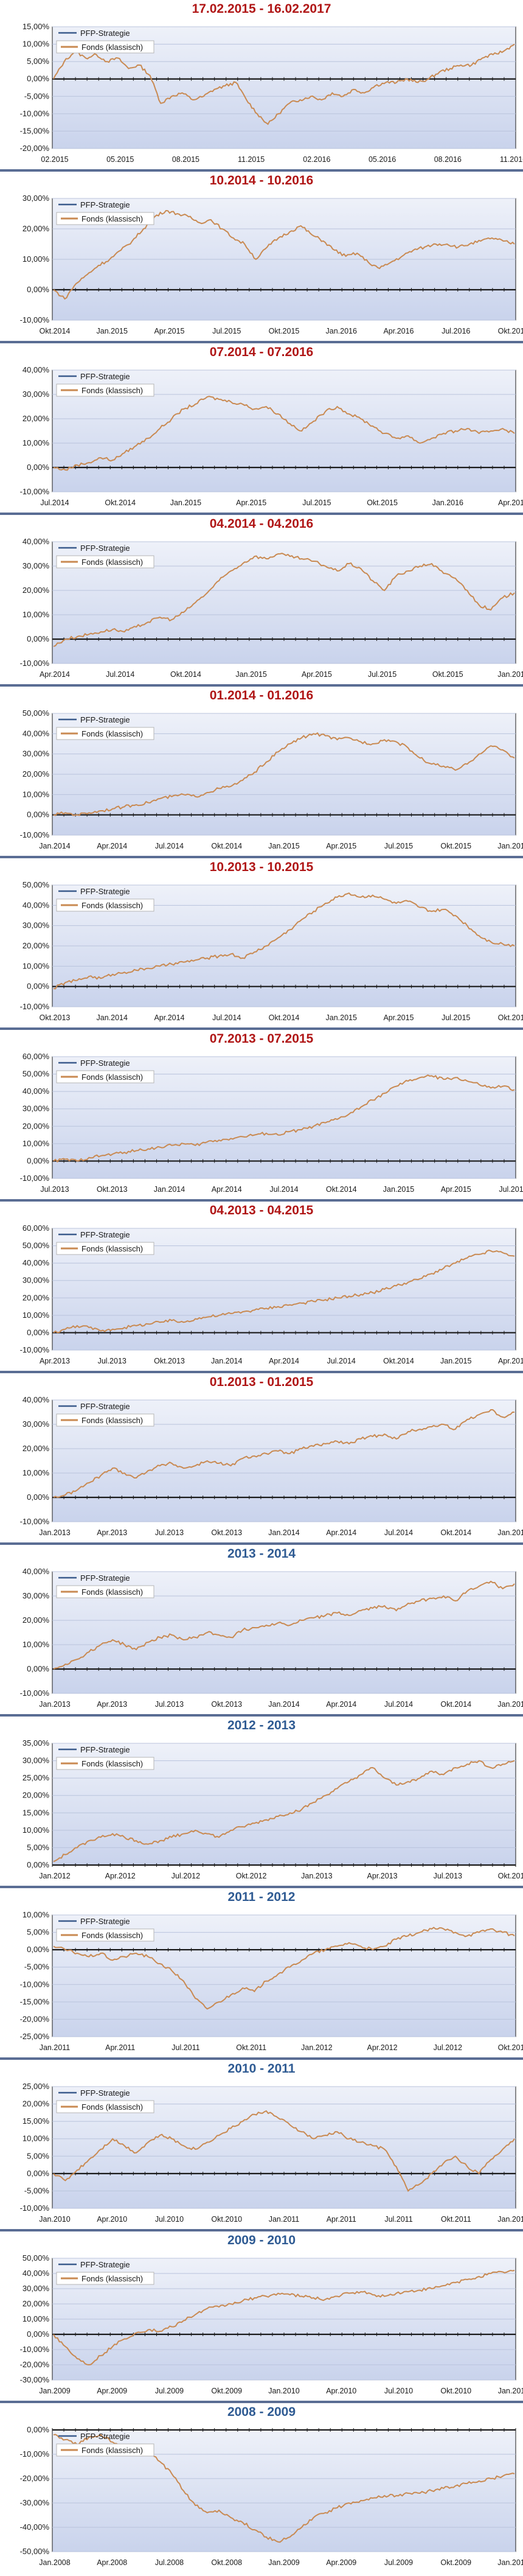 This screenshot has height=2576, width=523. Describe the element at coordinates (35, 2001) in the screenshot. I see `y-tick-label: -15,00%` at that location.